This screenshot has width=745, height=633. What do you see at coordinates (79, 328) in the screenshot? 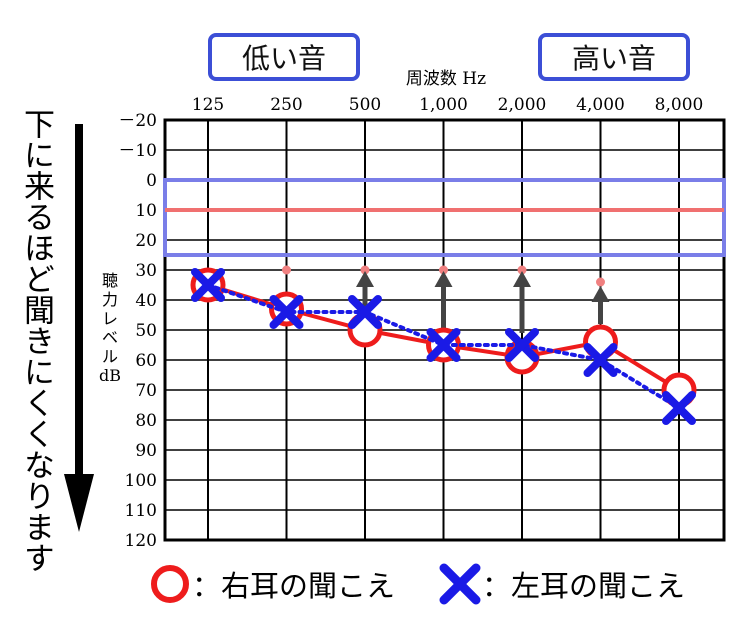
I see `down-arrow` at bounding box center [79, 328].